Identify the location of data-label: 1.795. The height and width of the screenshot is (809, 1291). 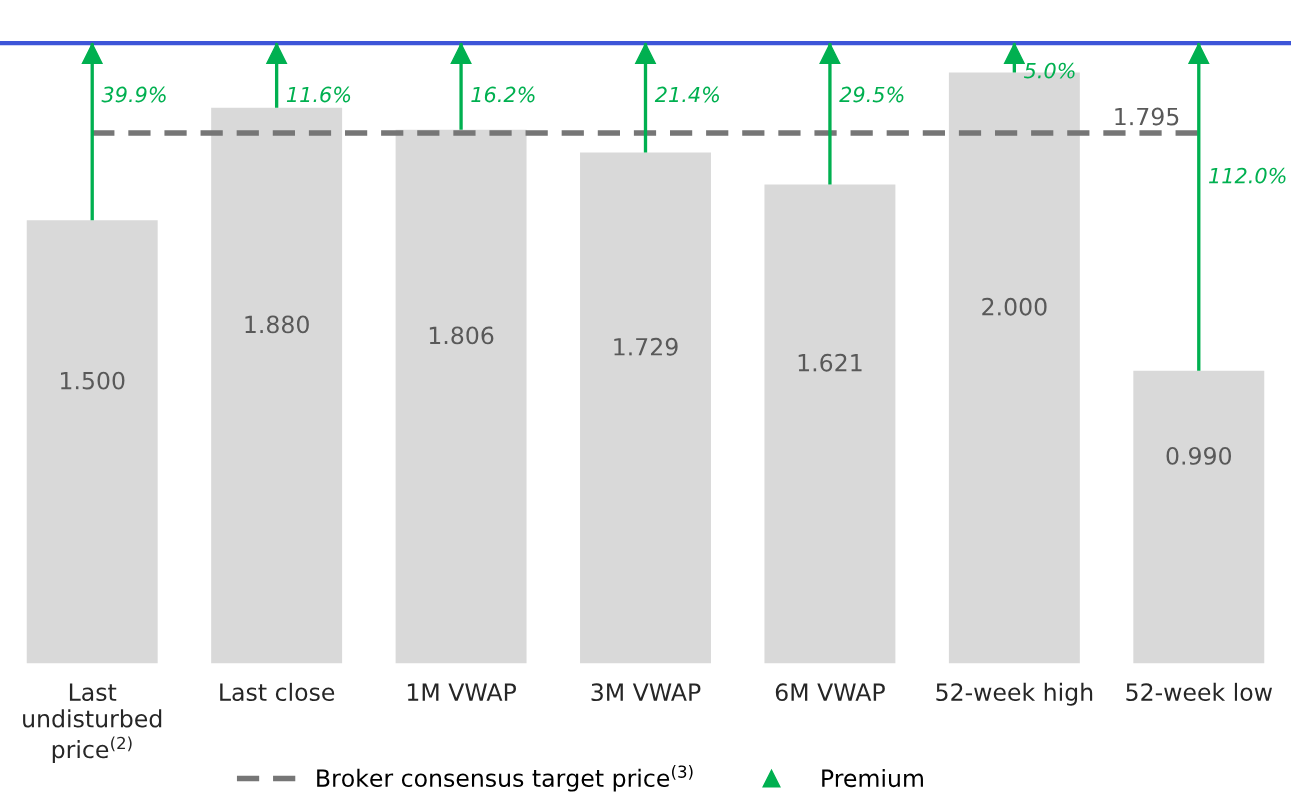
(1147, 116).